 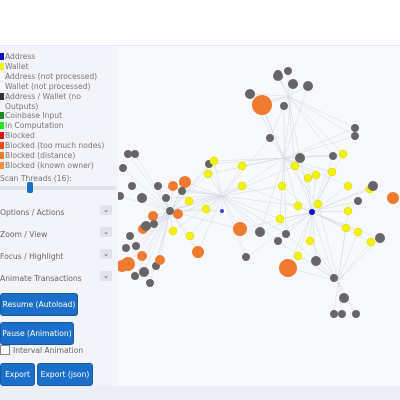 What do you see at coordinates (56, 277) in the screenshot?
I see `section-header: Animate Transactions ⌄` at bounding box center [56, 277].